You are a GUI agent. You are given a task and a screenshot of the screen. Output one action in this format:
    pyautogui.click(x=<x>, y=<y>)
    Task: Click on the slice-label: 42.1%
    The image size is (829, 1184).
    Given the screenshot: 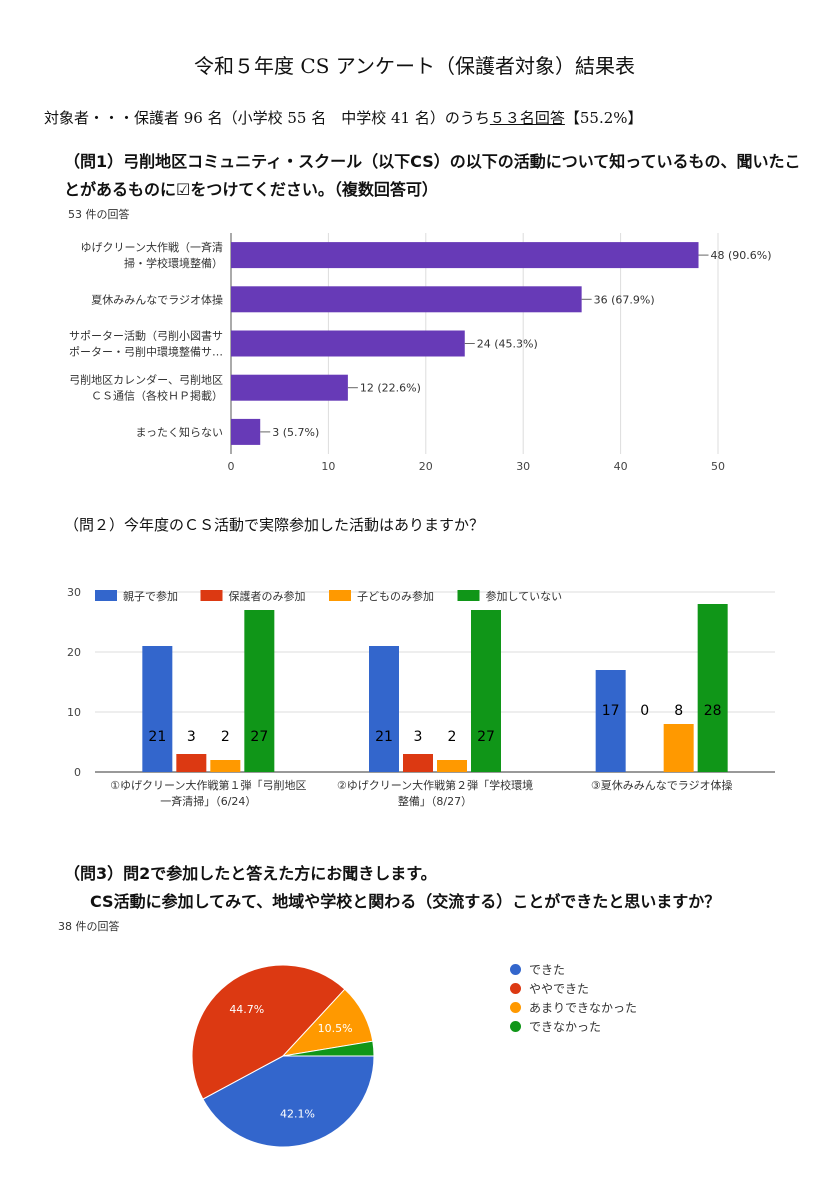 What is the action you would take?
    pyautogui.click(x=297, y=1113)
    